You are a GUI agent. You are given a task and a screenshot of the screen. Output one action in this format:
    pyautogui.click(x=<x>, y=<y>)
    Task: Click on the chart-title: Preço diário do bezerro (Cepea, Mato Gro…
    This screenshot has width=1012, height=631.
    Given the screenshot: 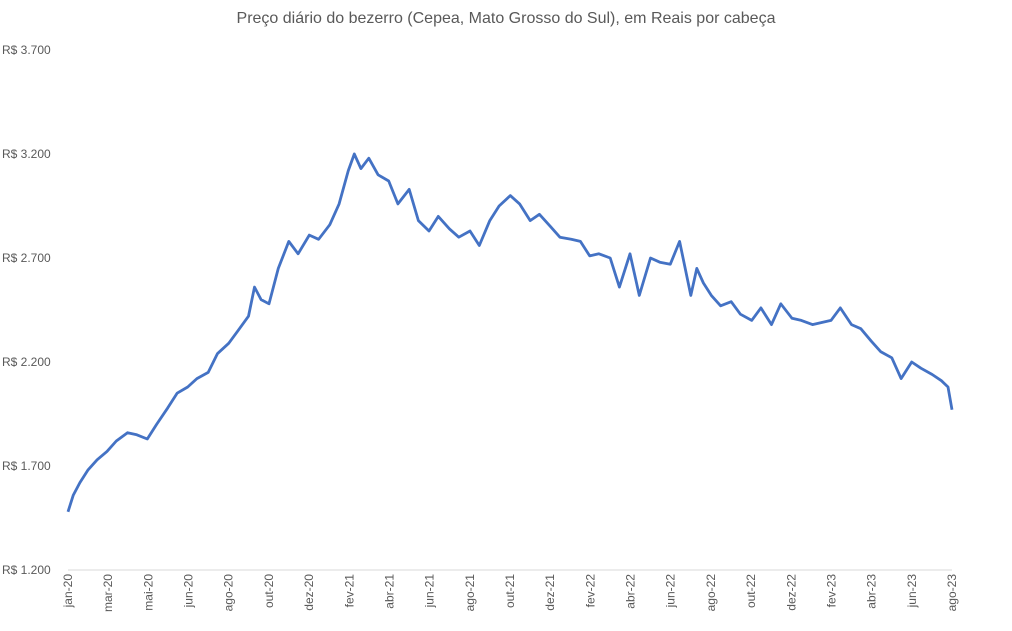 What is the action you would take?
    pyautogui.click(x=506, y=18)
    